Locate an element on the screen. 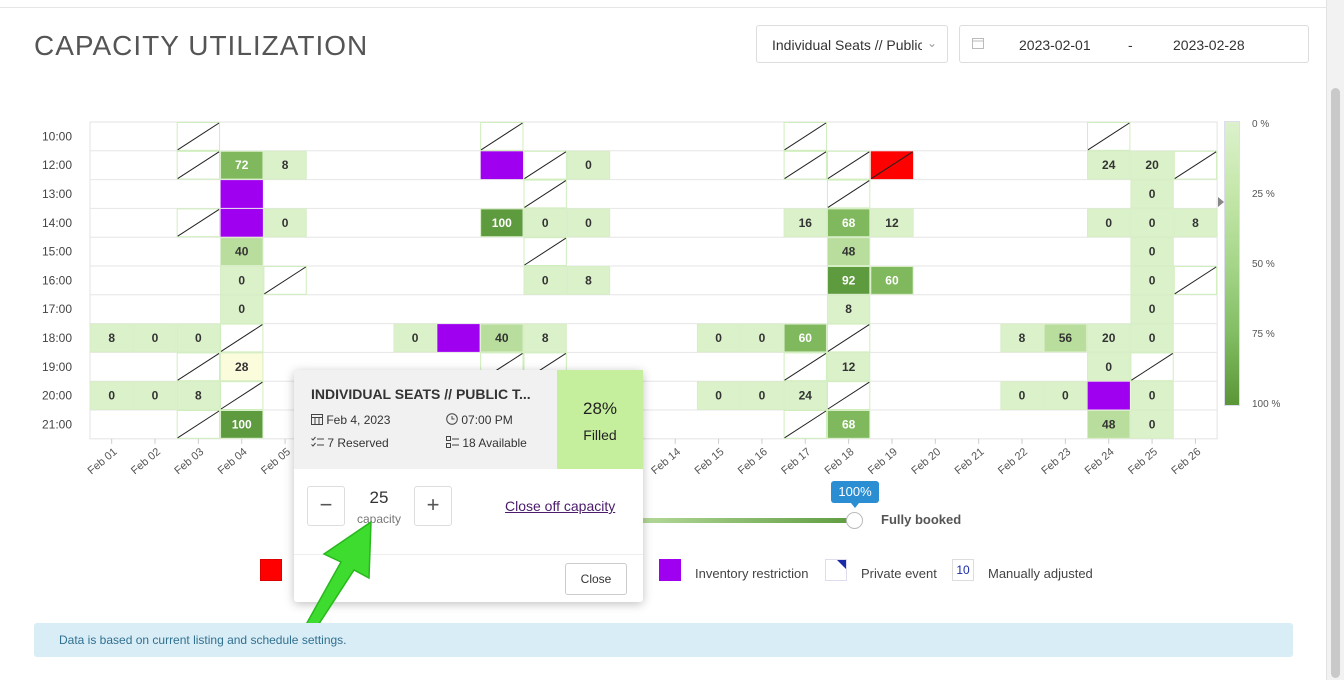 This screenshot has width=1344, height=680. listing-select-value: Individual Seats // Public is located at coordinates (847, 45).